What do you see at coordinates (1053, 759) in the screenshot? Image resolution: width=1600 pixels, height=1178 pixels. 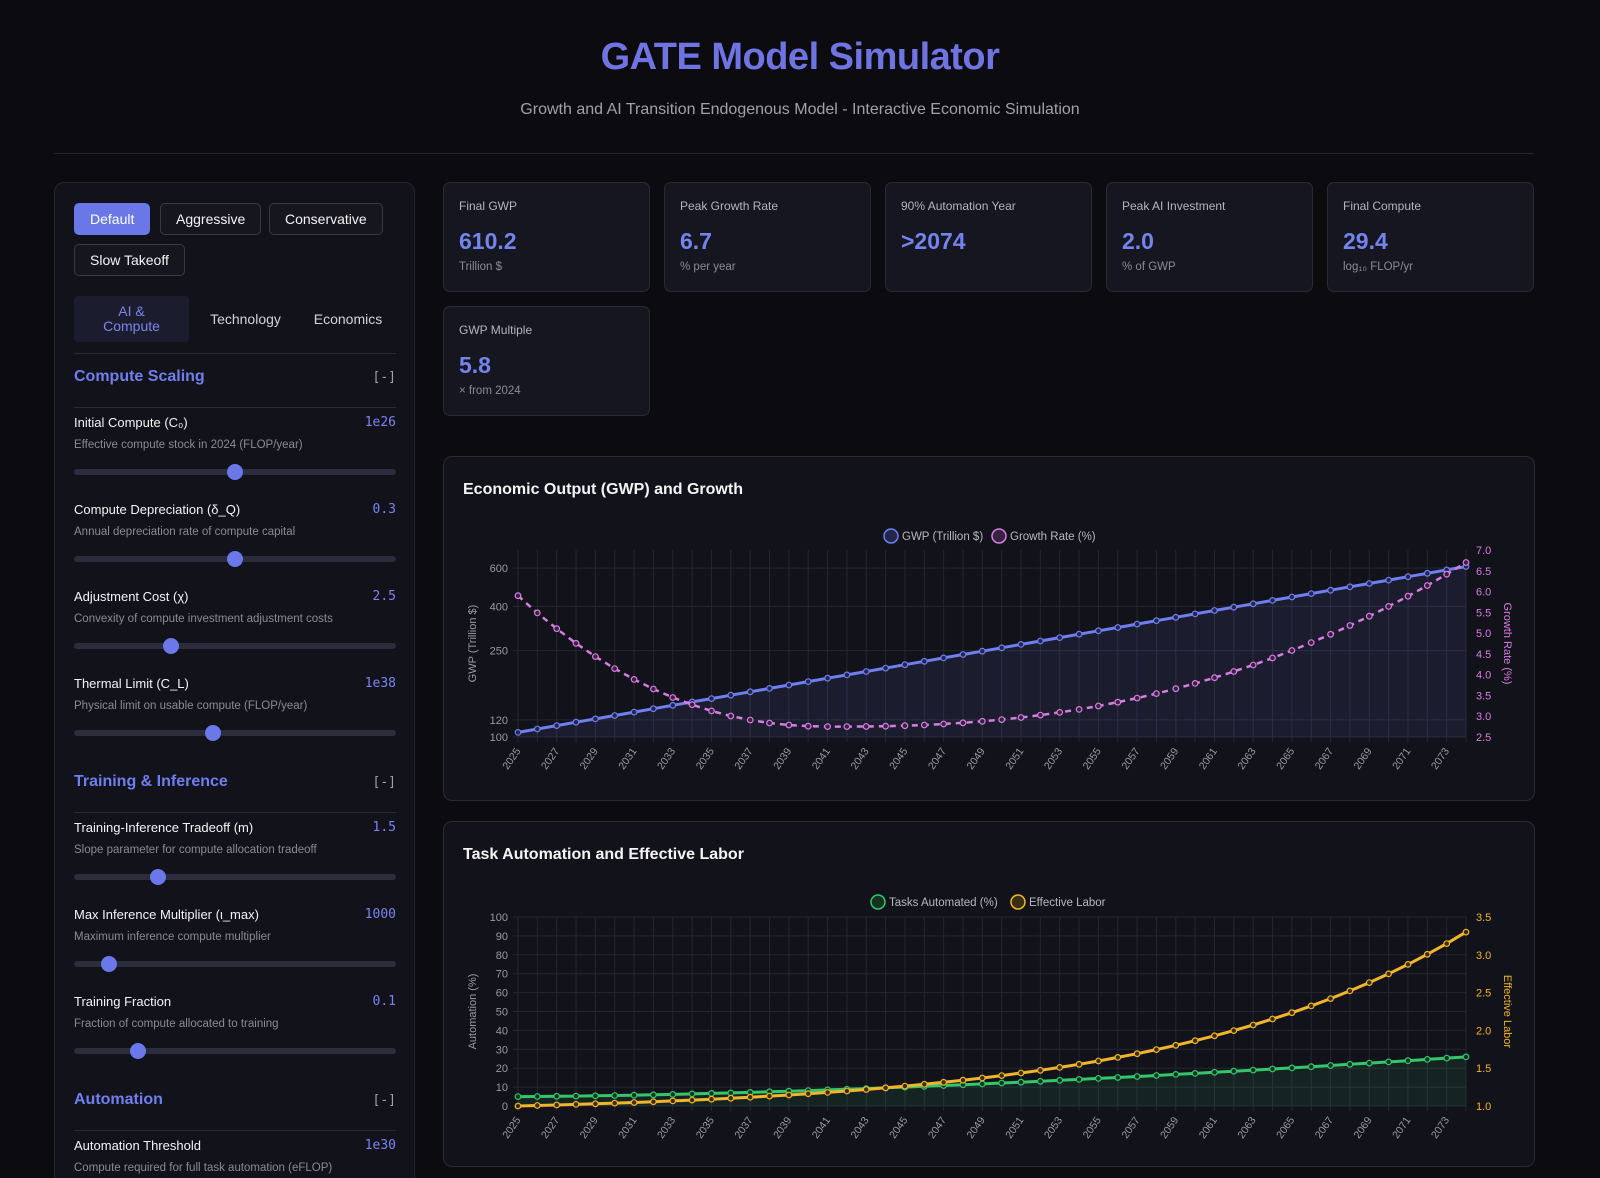 I see `x-tick-label: 2053` at bounding box center [1053, 759].